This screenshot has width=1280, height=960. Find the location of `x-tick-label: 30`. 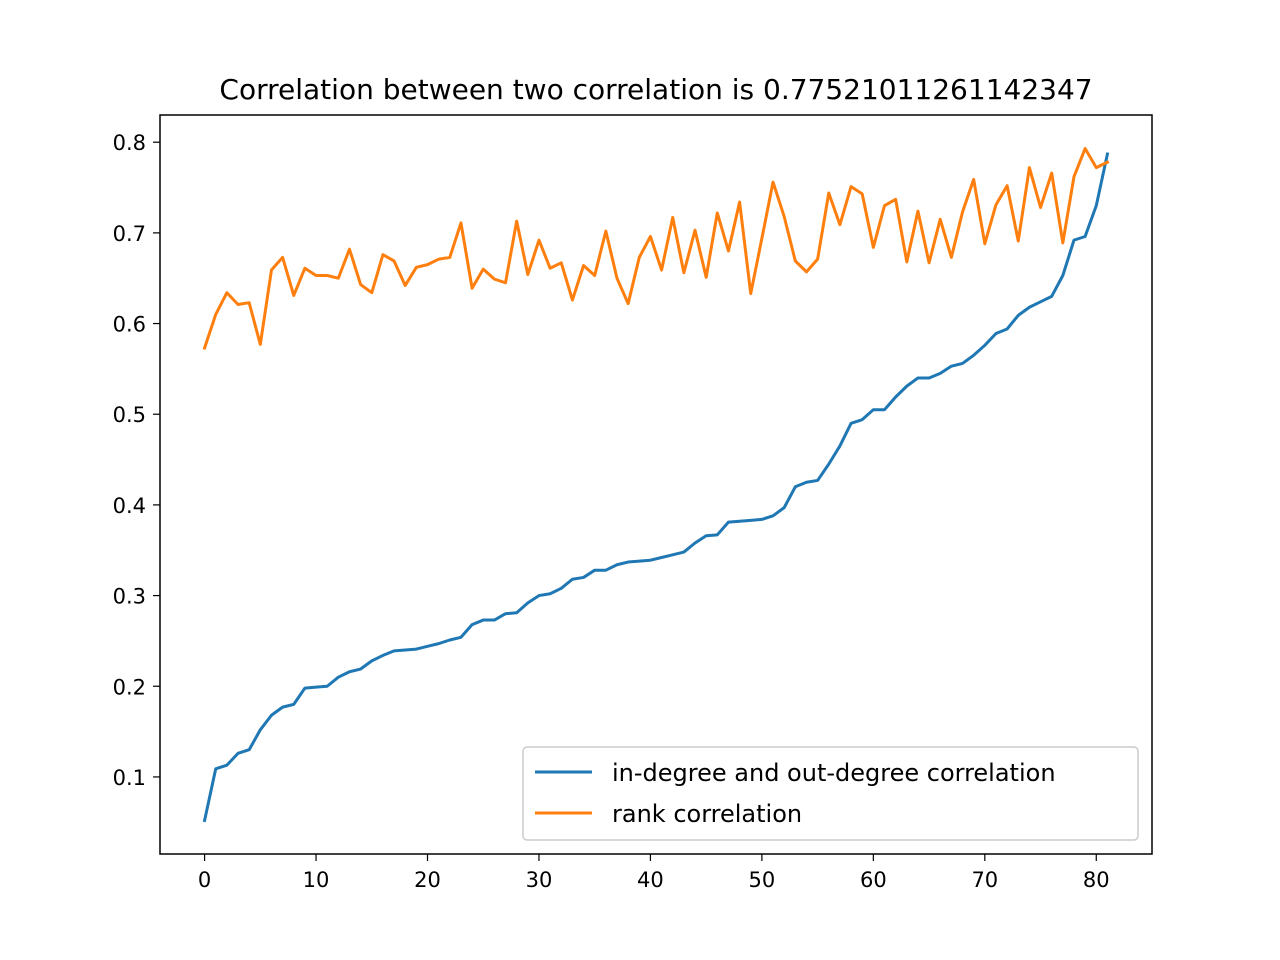

x-tick-label: 30 is located at coordinates (539, 880).